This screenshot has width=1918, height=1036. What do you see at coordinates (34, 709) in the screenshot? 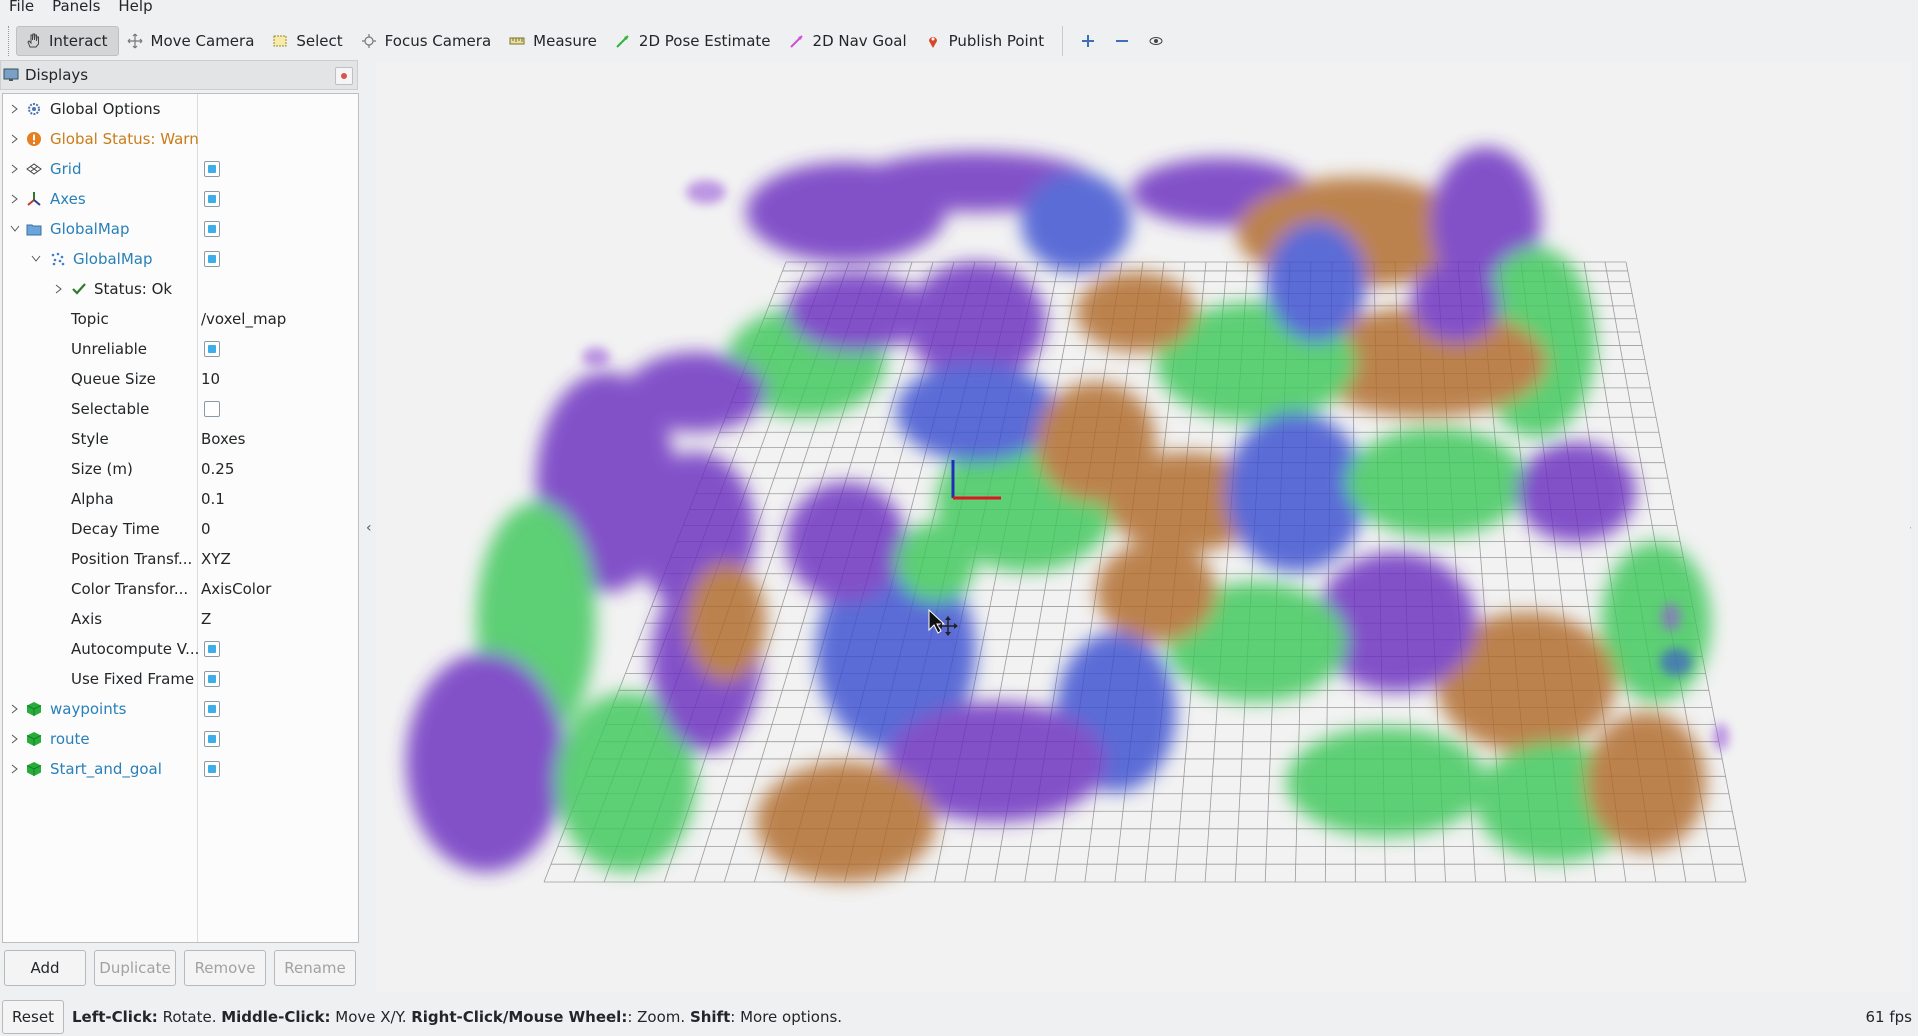
I see `marker-cube-icon` at bounding box center [34, 709].